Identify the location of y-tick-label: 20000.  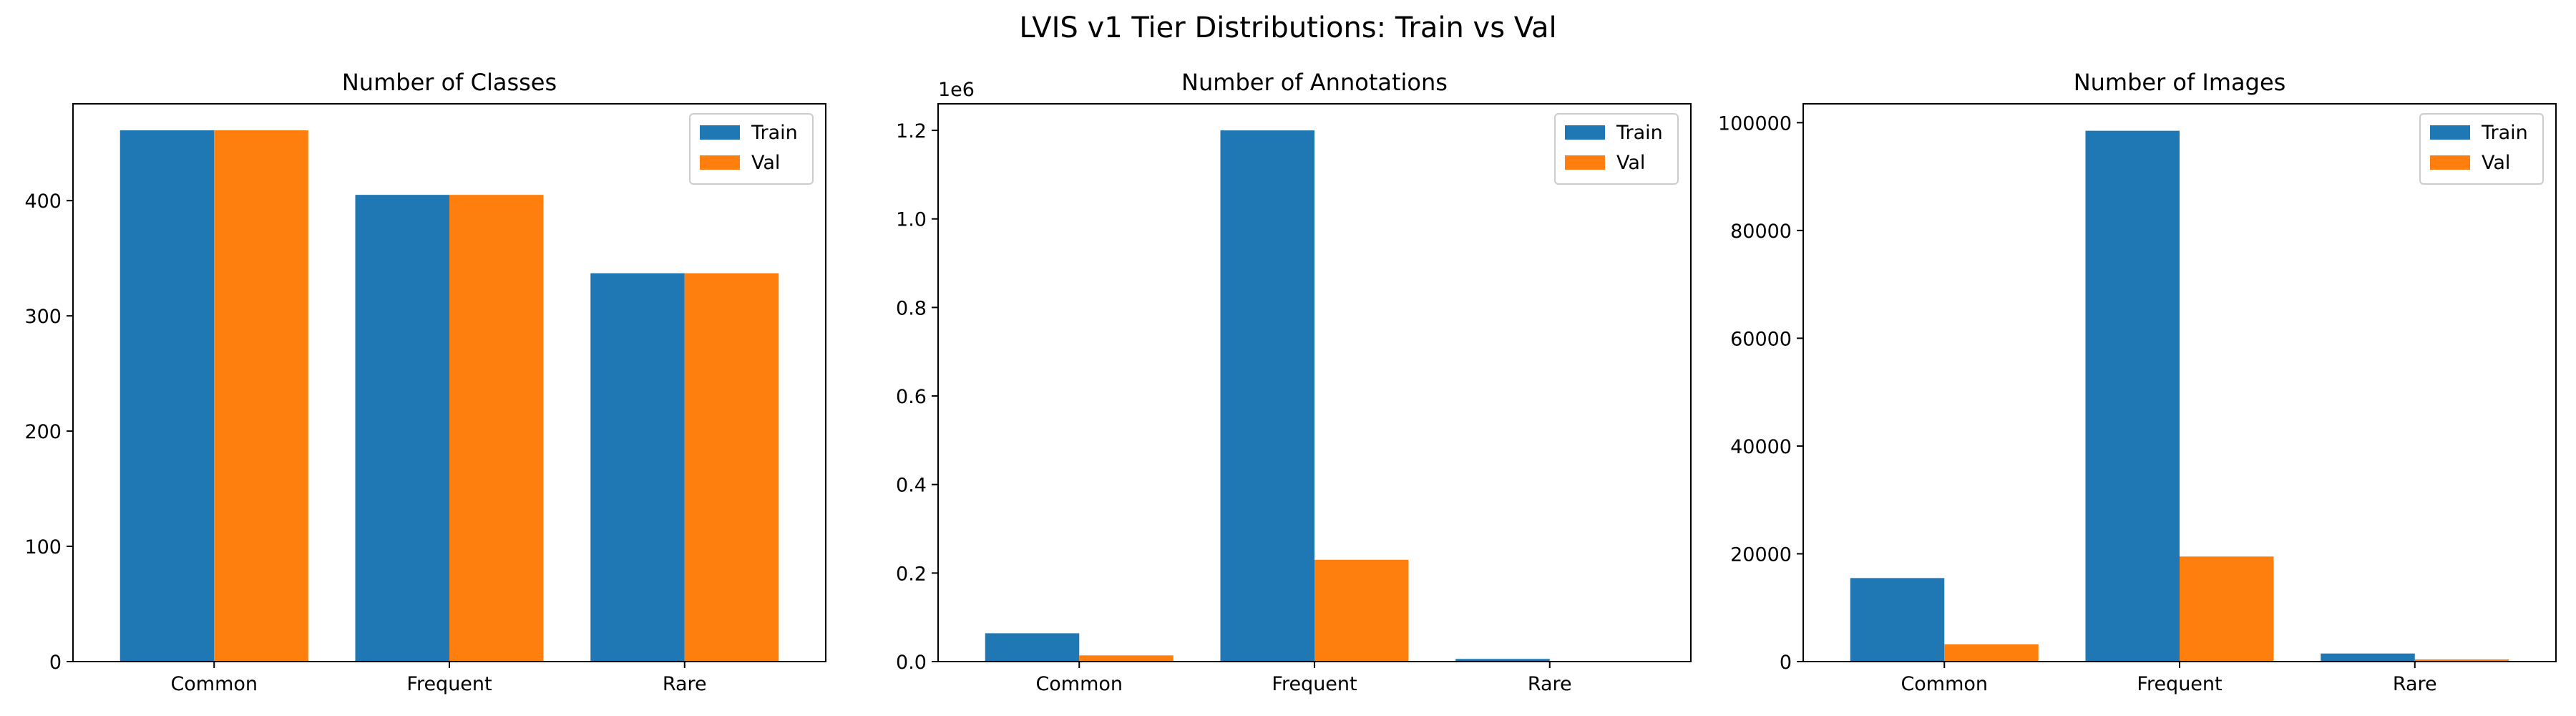
(1761, 554).